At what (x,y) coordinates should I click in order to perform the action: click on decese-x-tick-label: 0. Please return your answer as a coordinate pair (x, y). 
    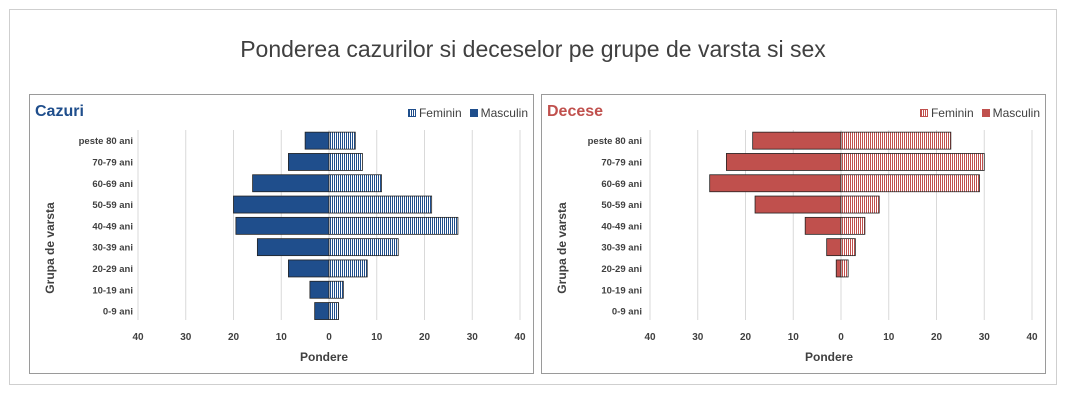
    Looking at the image, I should click on (841, 337).